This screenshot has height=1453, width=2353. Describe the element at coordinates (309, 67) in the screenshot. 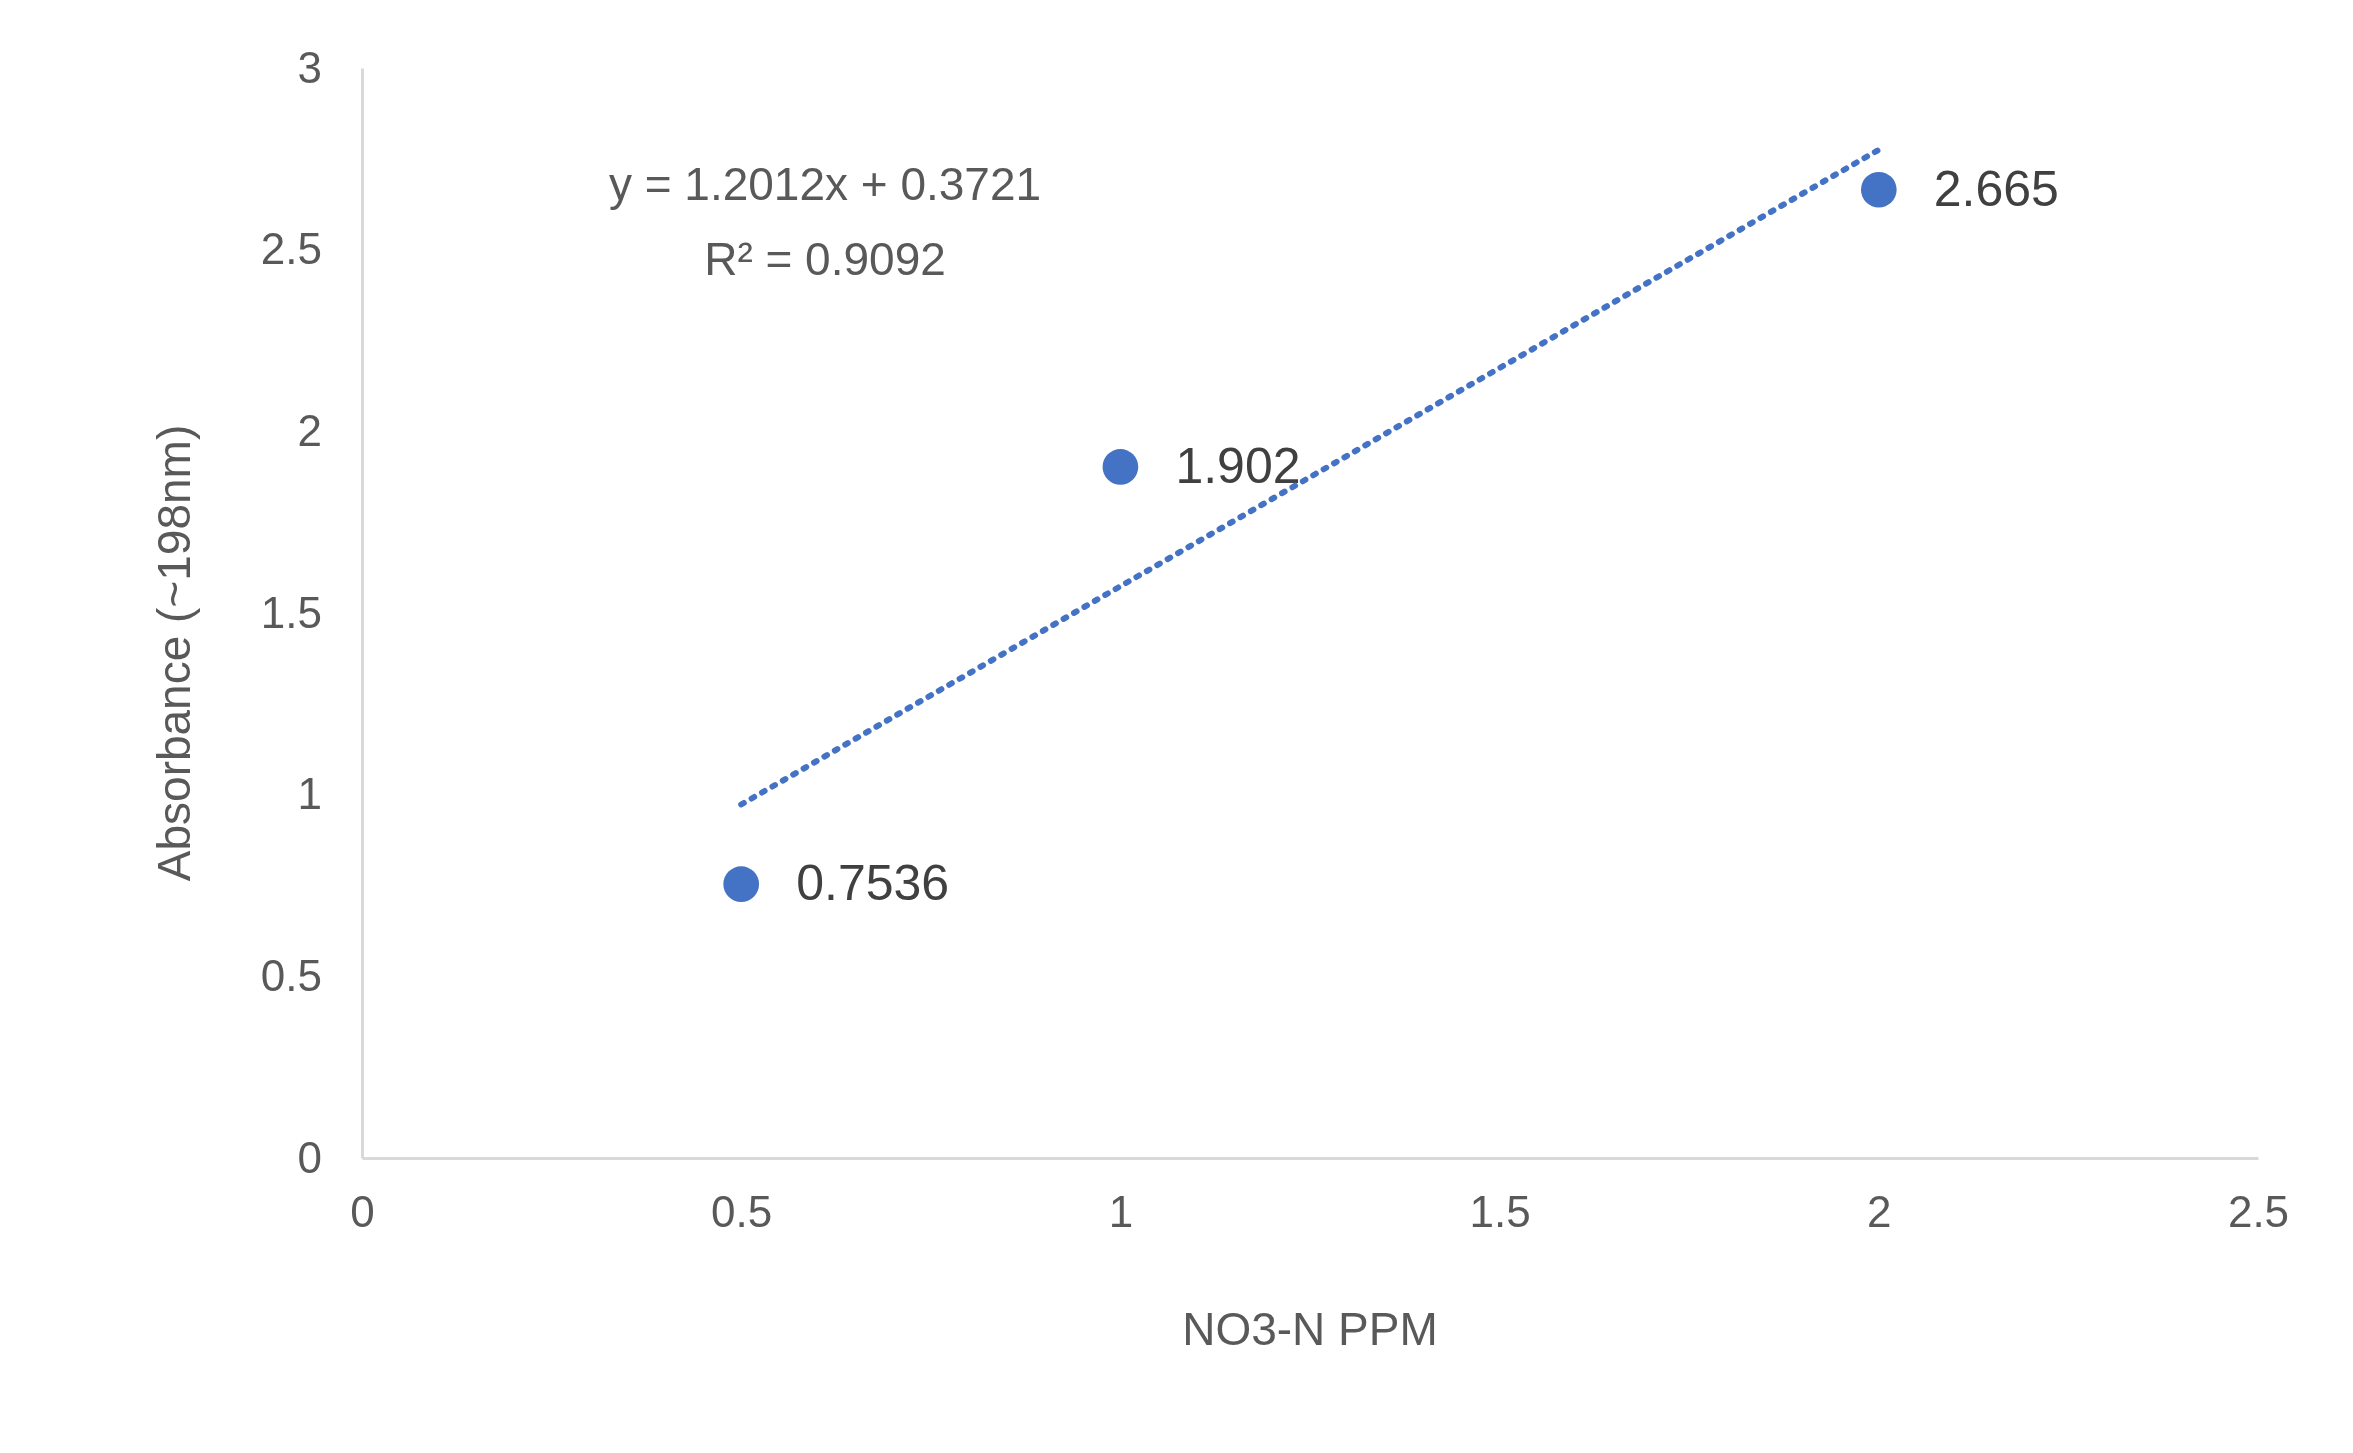

I see `y-tick-label: 3` at that location.